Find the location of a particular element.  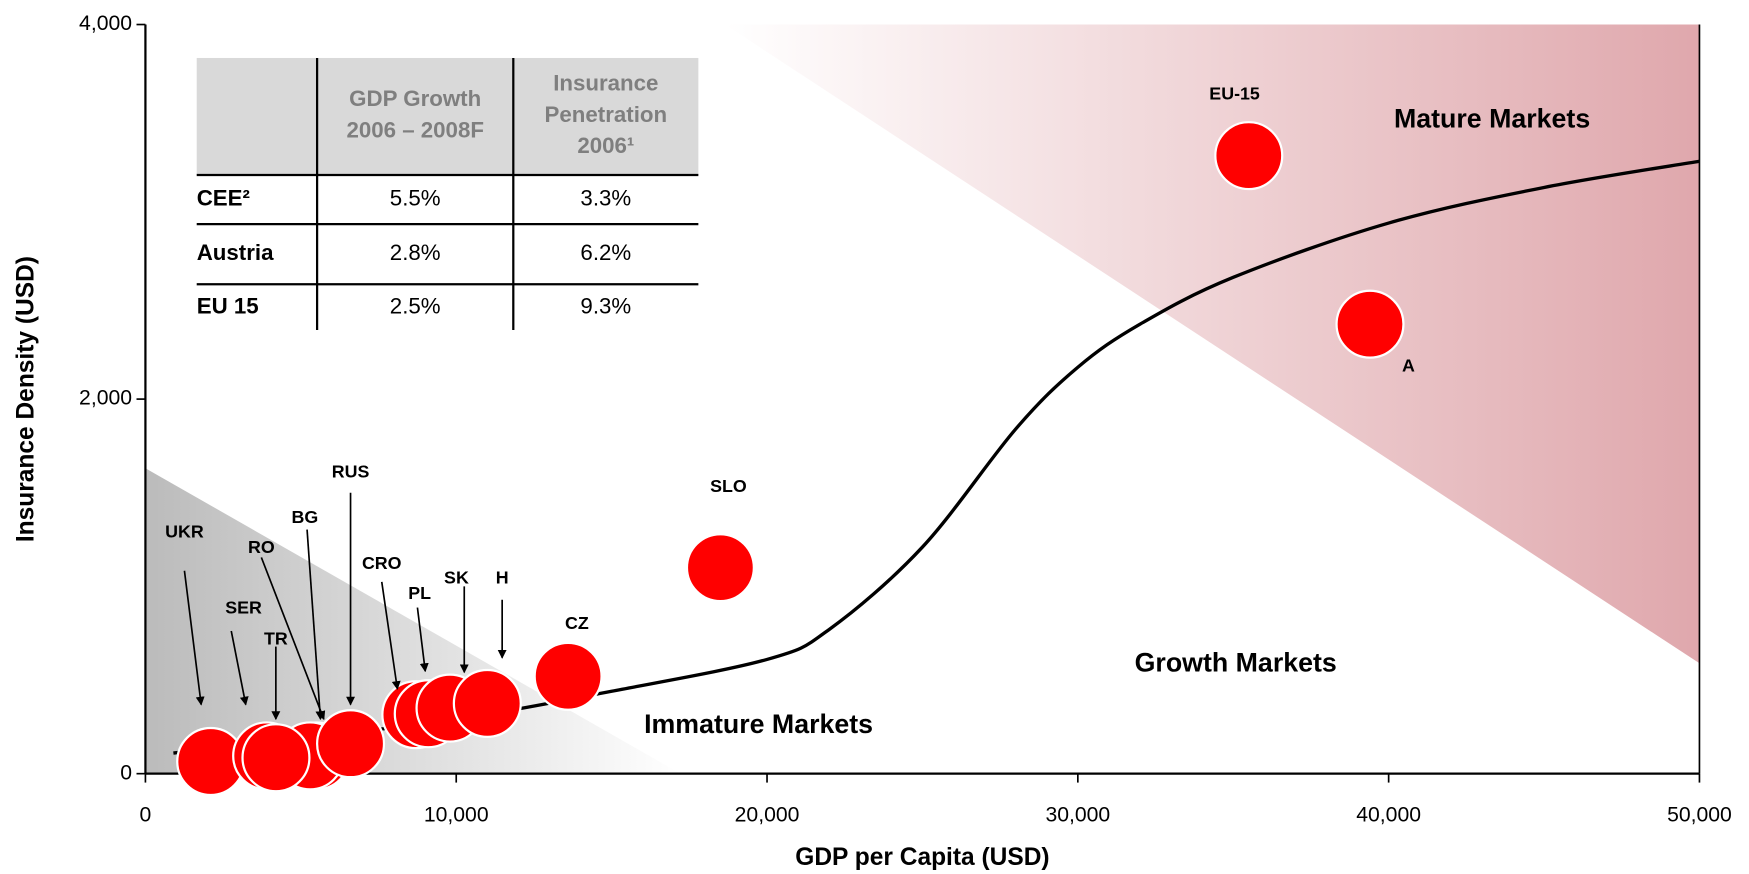

y-axis-title: Insurance Density (USD) is located at coordinates (26, 399).